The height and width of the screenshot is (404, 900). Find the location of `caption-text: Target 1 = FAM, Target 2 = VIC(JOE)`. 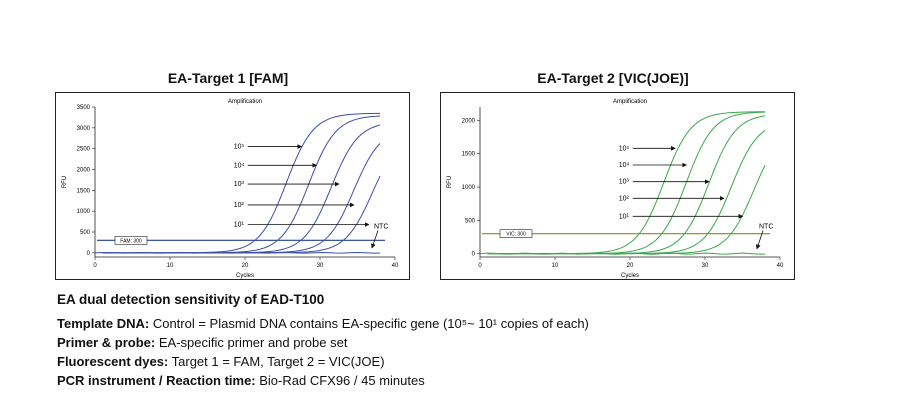

caption-text: Target 1 = FAM, Target 2 = VIC(JOE) is located at coordinates (276, 361).